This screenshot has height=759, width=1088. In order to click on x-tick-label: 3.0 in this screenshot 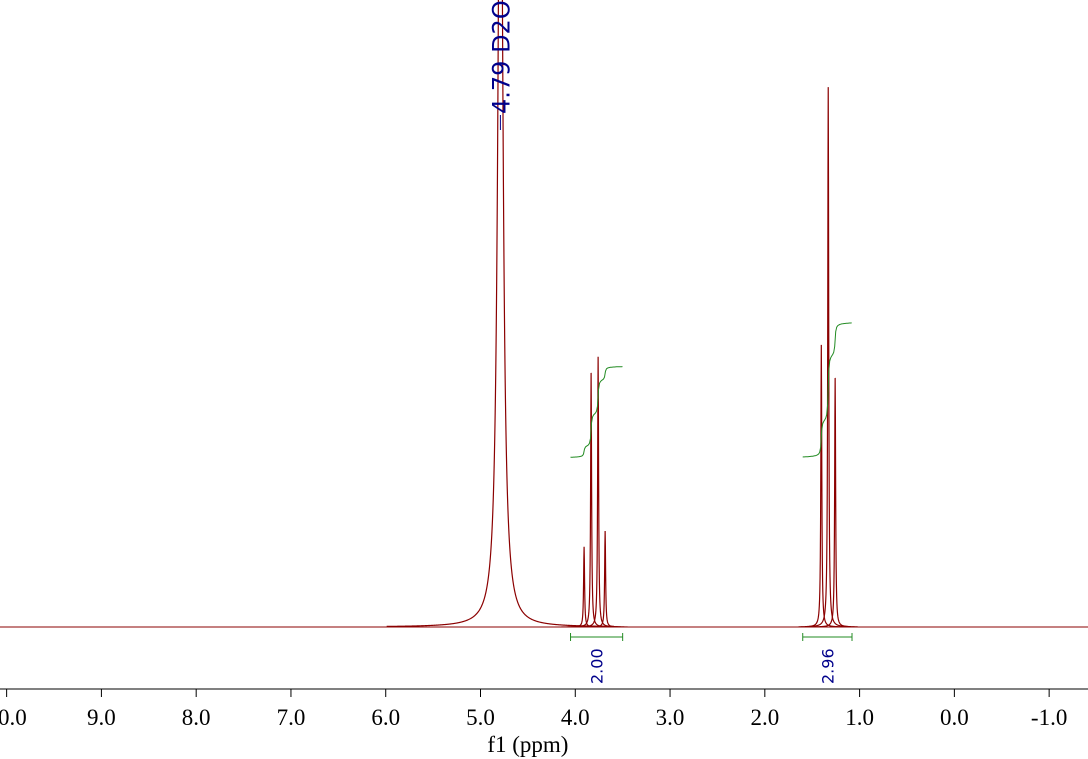, I will do `click(670, 717)`.